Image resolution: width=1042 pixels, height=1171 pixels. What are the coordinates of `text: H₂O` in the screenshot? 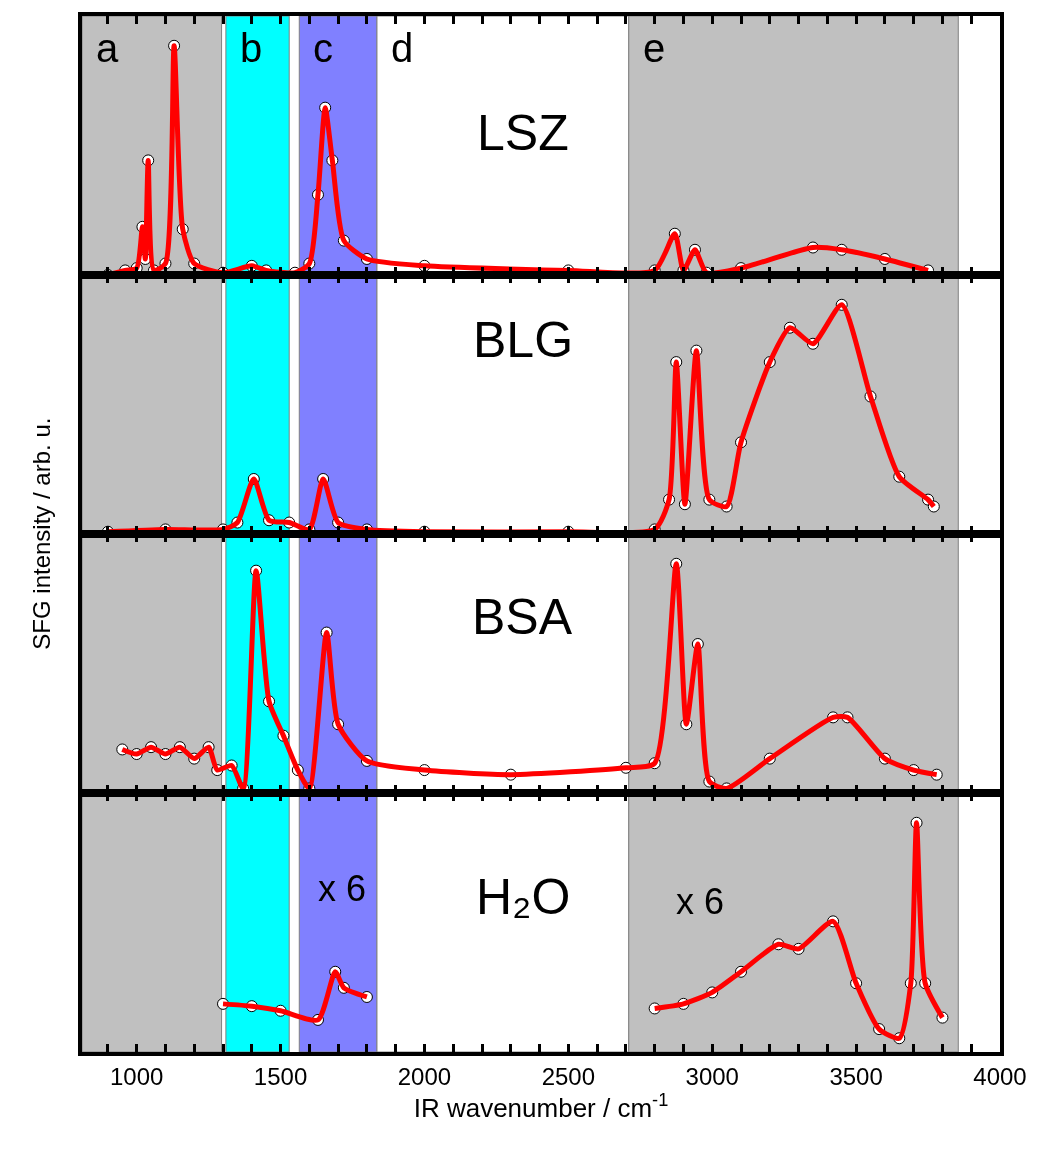 It's located at (523, 897).